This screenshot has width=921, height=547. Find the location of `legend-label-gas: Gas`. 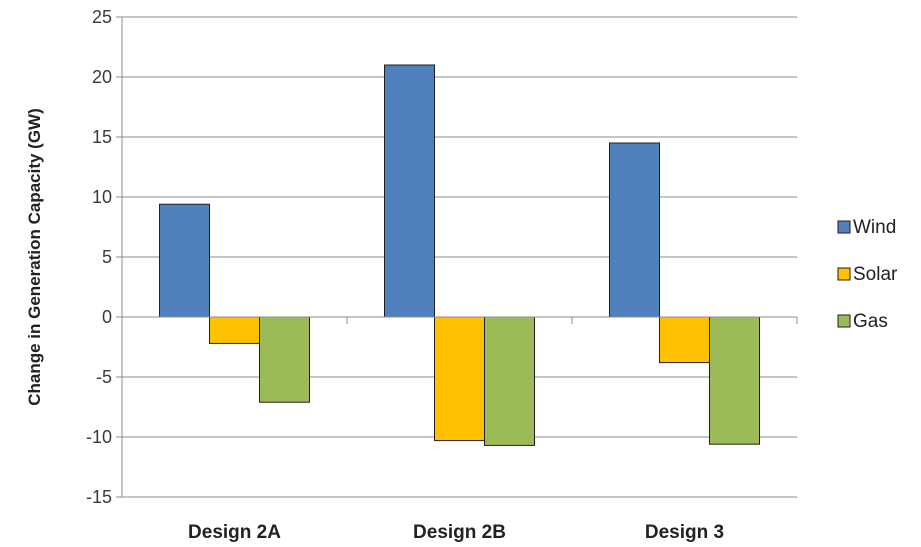

legend-label-gas: Gas is located at coordinates (870, 321).